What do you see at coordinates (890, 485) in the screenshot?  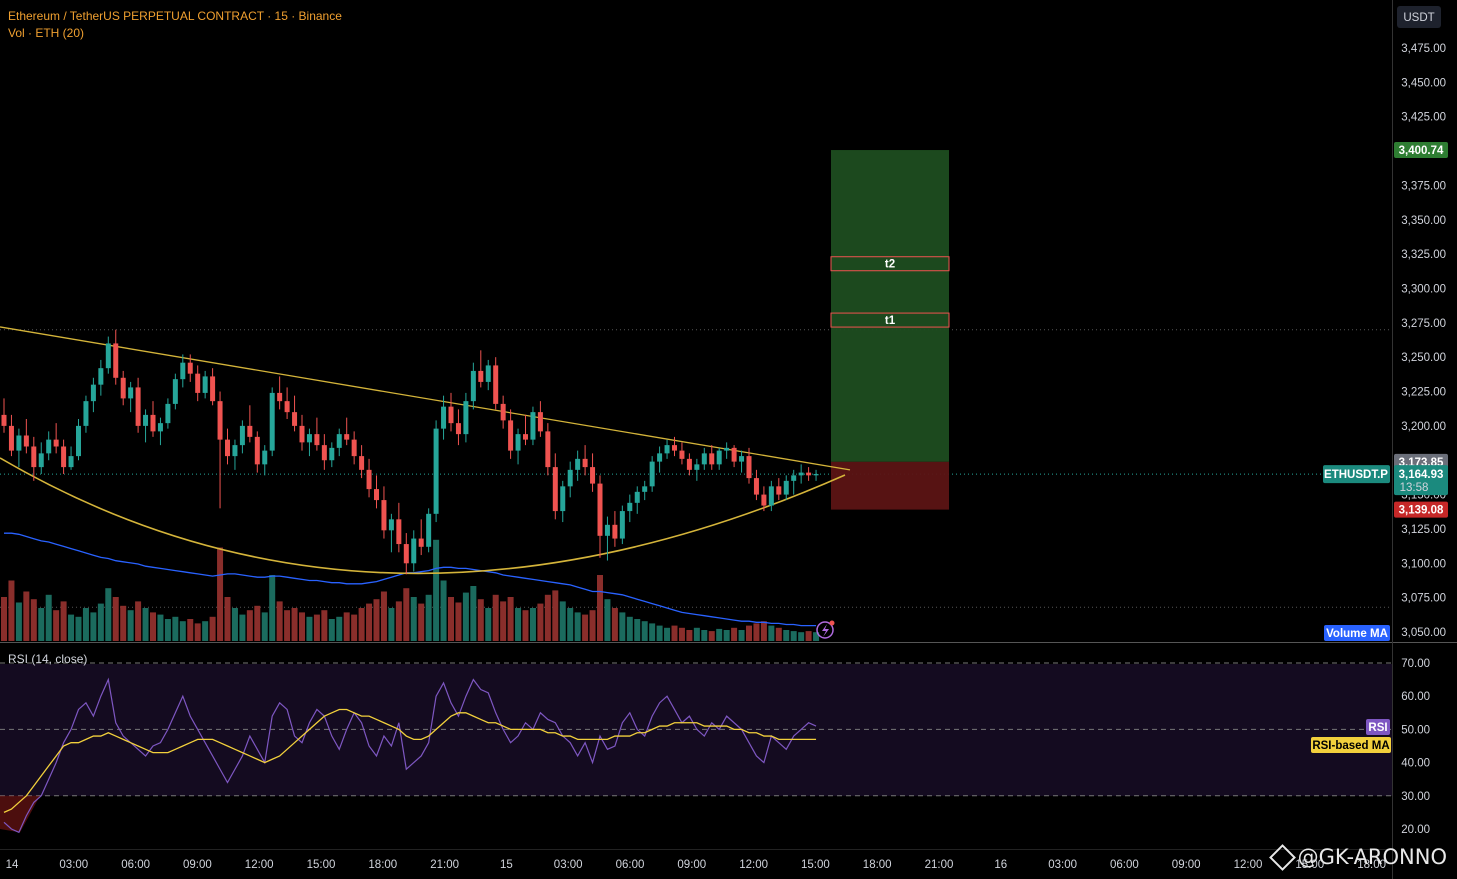 I see `stop-zone` at bounding box center [890, 485].